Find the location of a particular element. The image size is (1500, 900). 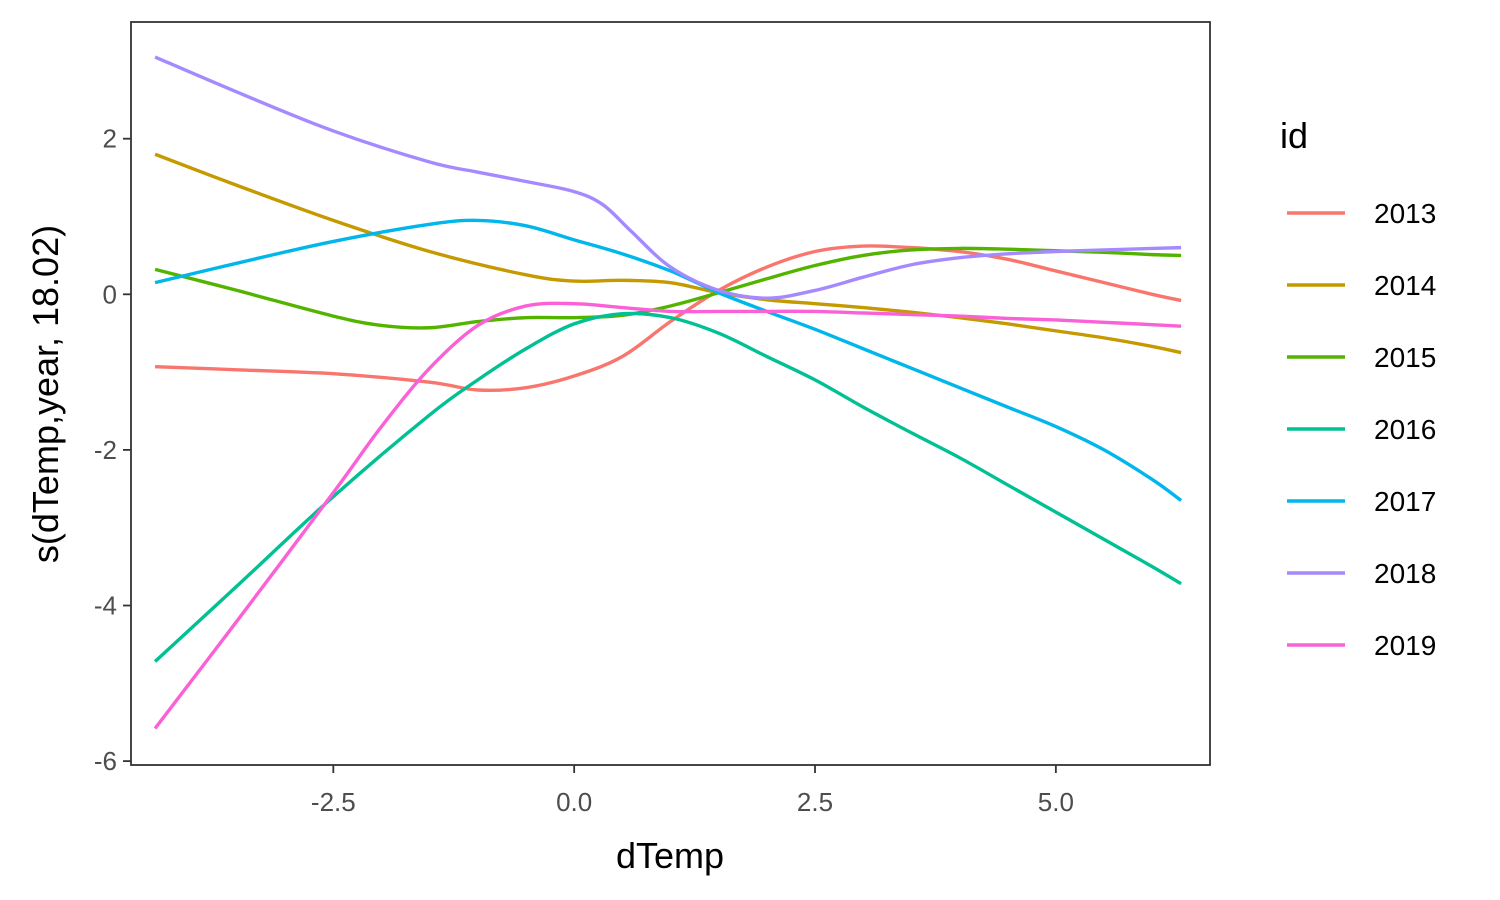

x-tick-label: -2.5 is located at coordinates (333, 802).